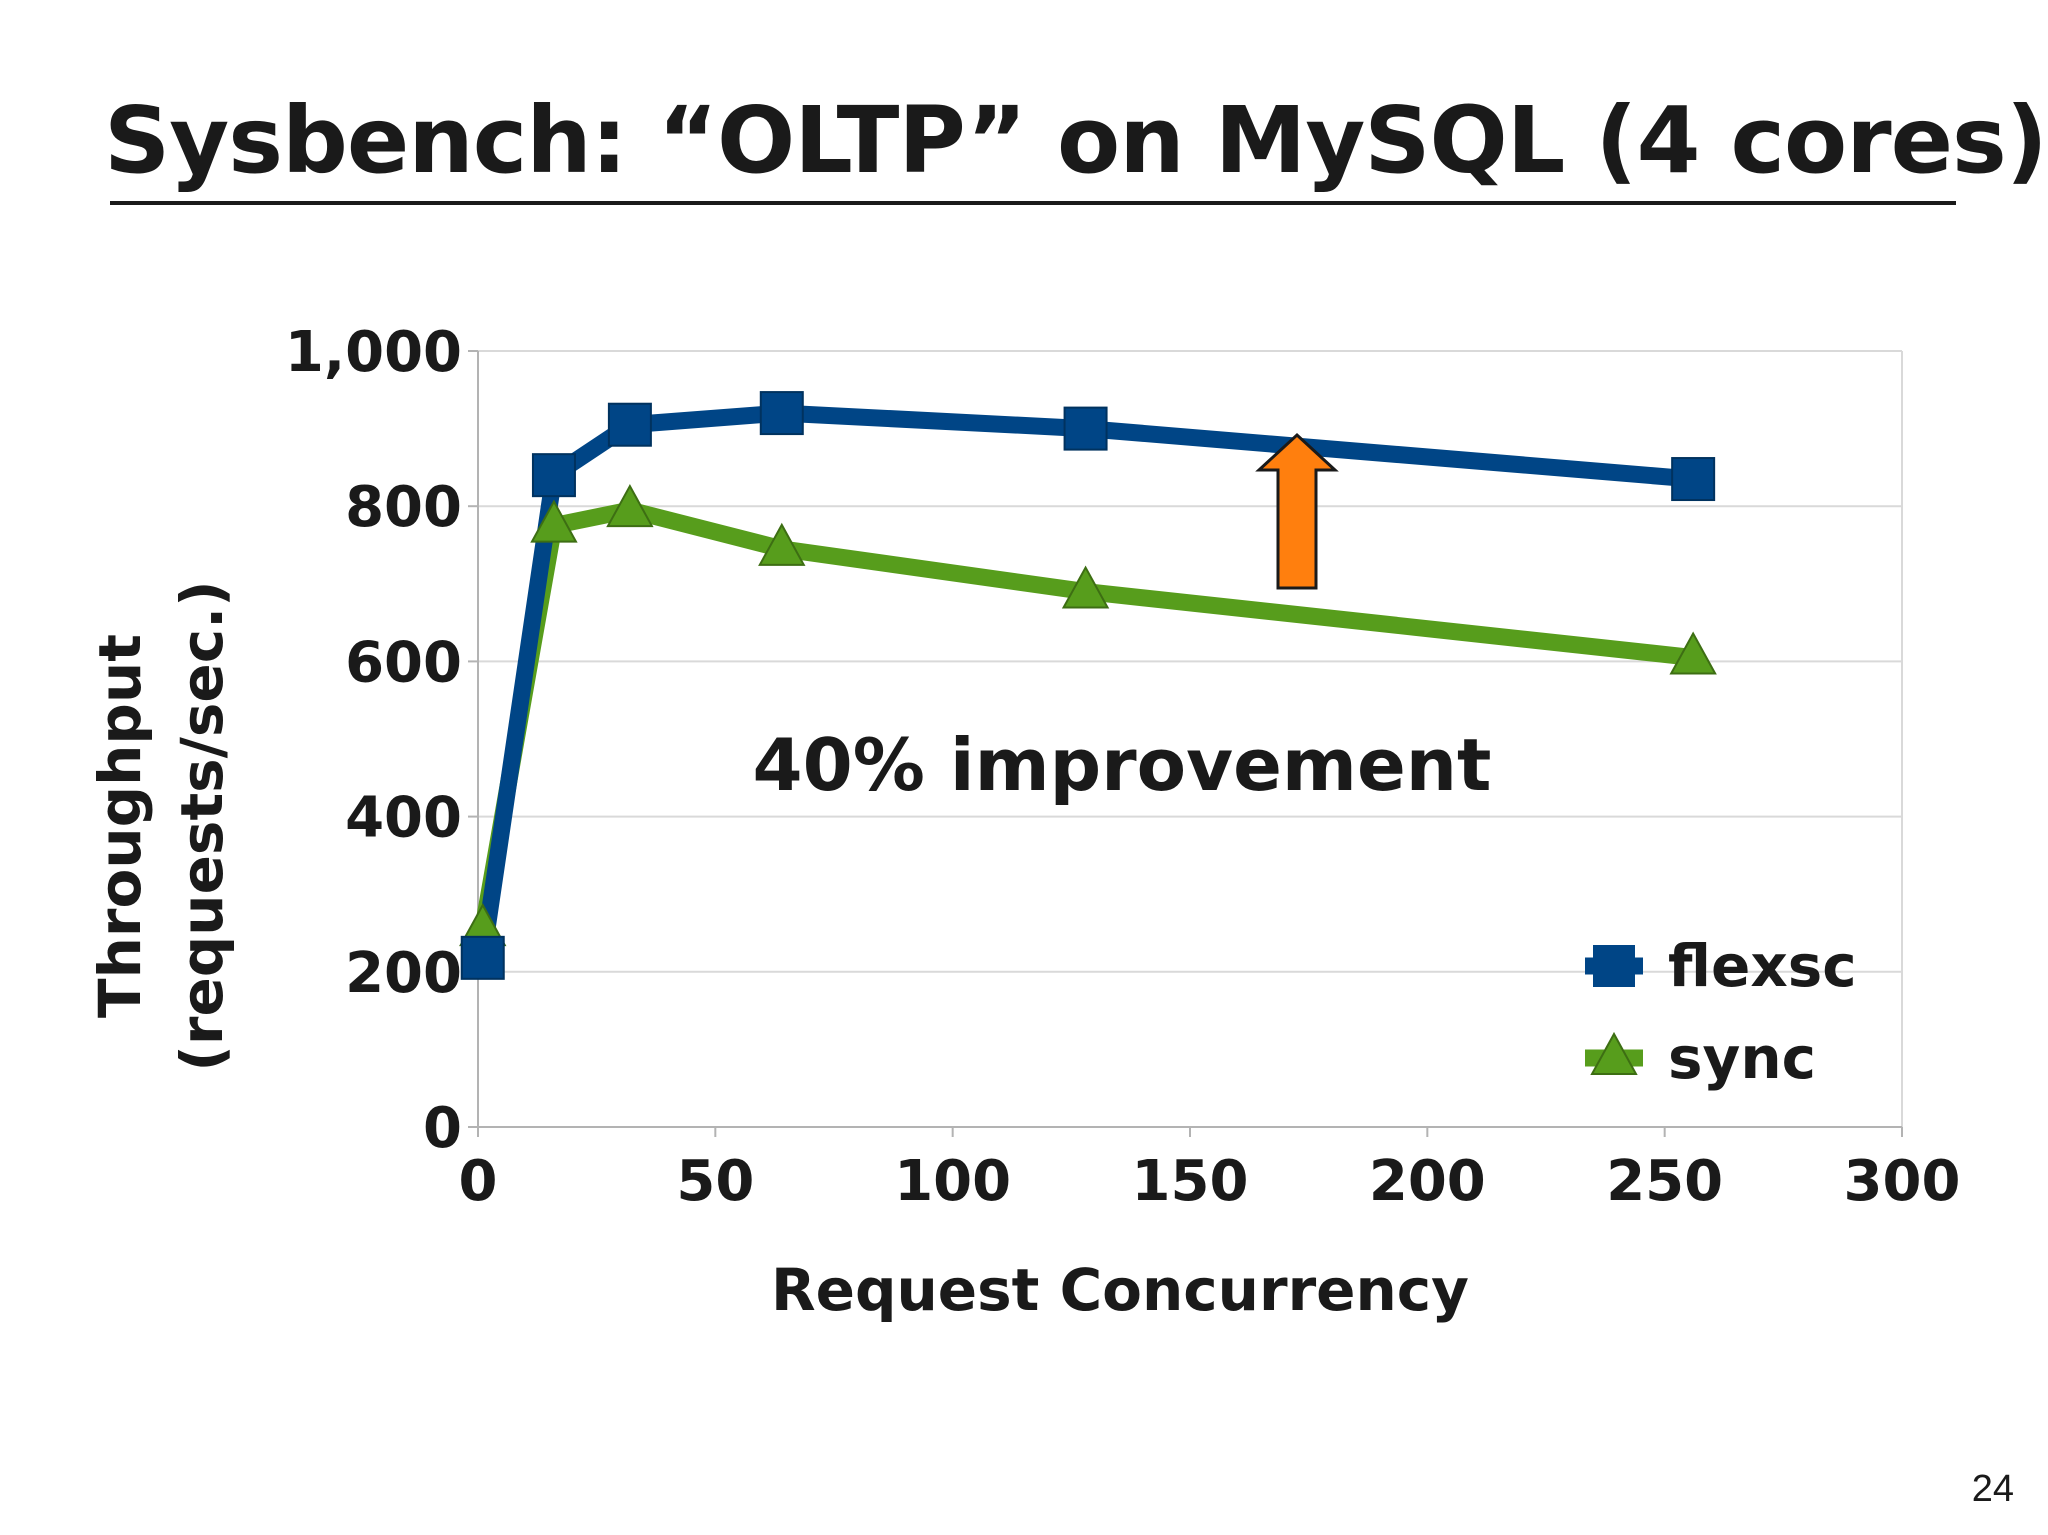  Describe the element at coordinates (1721, 1012) in the screenshot. I see `legend: flexsc sync` at that location.